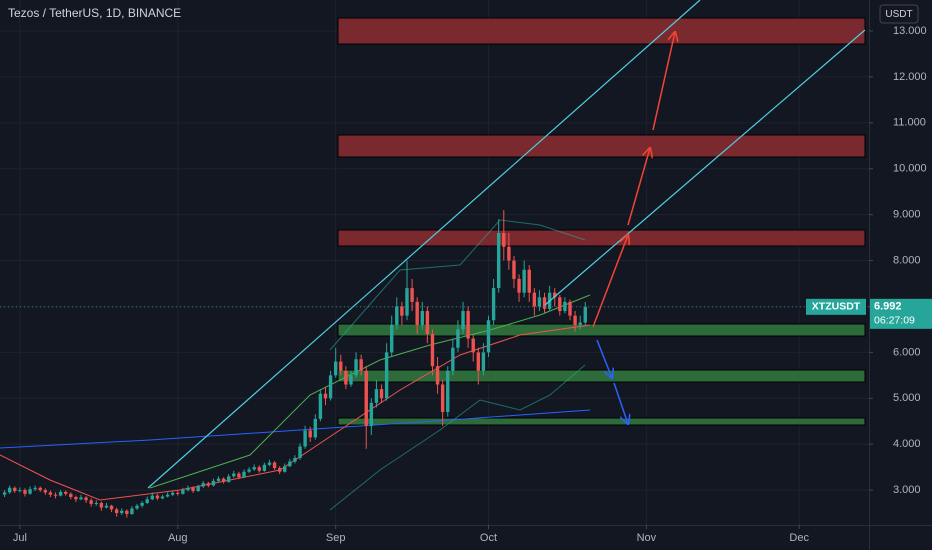 Image resolution: width=932 pixels, height=550 pixels. I want to click on y-tick-label: 13.000, so click(910, 31).